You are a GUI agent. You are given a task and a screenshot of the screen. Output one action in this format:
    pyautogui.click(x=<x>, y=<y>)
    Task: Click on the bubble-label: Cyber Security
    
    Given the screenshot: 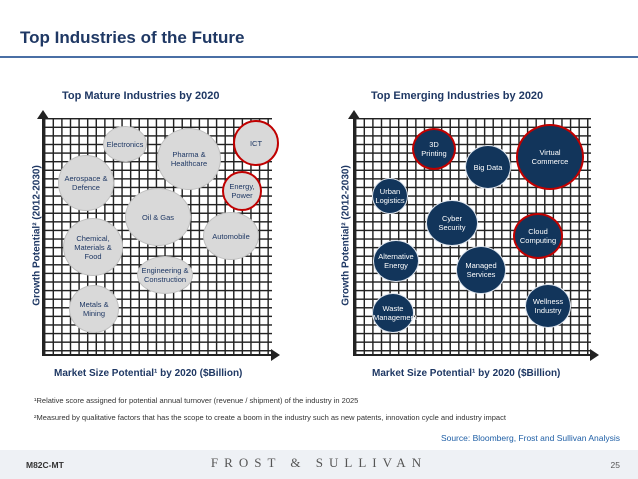 What is the action you would take?
    pyautogui.click(x=452, y=223)
    